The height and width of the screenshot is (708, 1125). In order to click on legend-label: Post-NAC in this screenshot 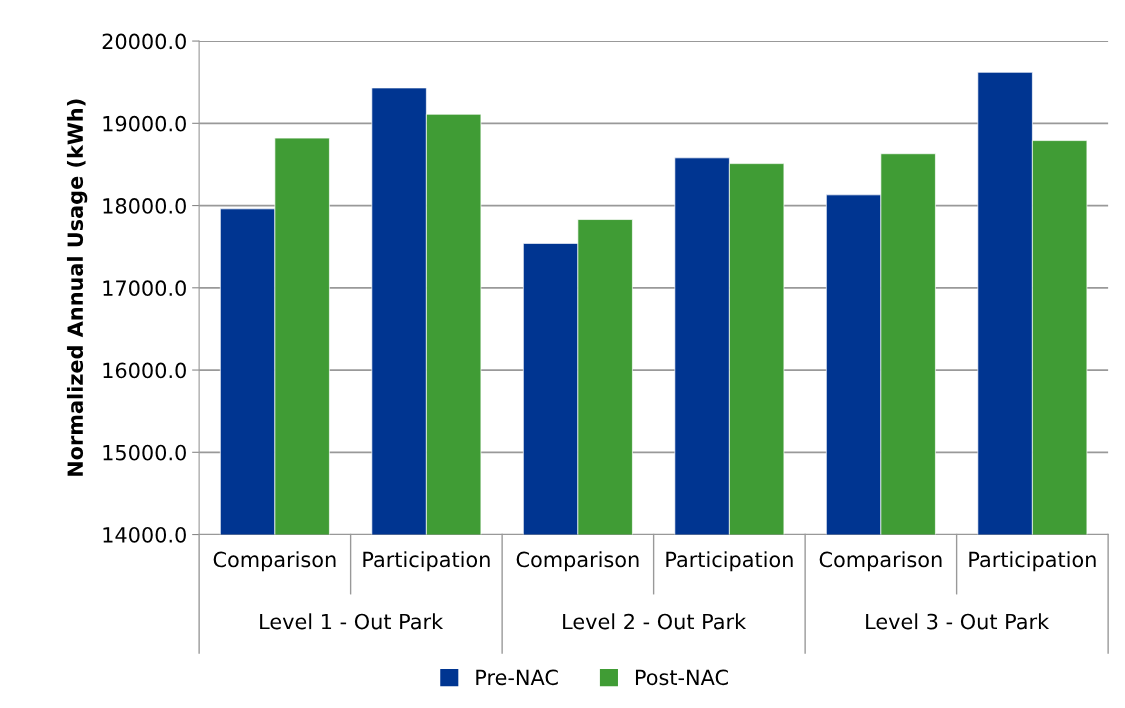, I will do `click(681, 677)`.